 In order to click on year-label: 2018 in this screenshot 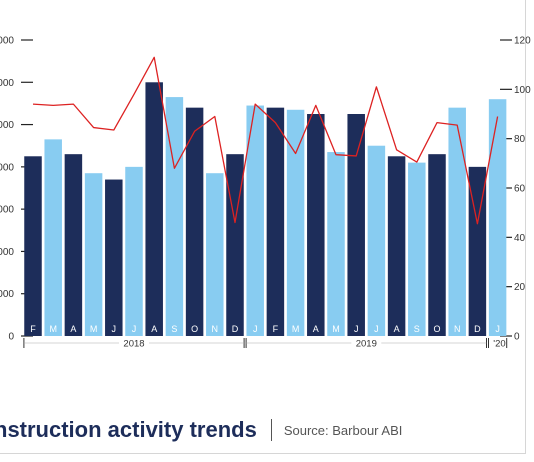, I will do `click(133, 344)`.